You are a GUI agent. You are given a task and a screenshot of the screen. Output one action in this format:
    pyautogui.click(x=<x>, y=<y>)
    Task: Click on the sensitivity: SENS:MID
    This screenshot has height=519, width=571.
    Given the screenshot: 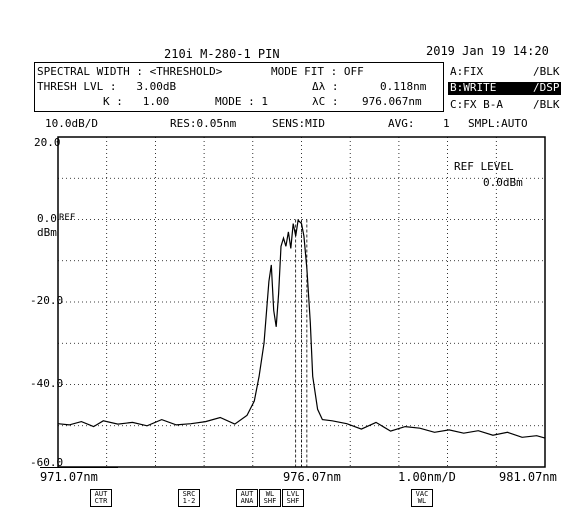 What is the action you would take?
    pyautogui.click(x=298, y=123)
    